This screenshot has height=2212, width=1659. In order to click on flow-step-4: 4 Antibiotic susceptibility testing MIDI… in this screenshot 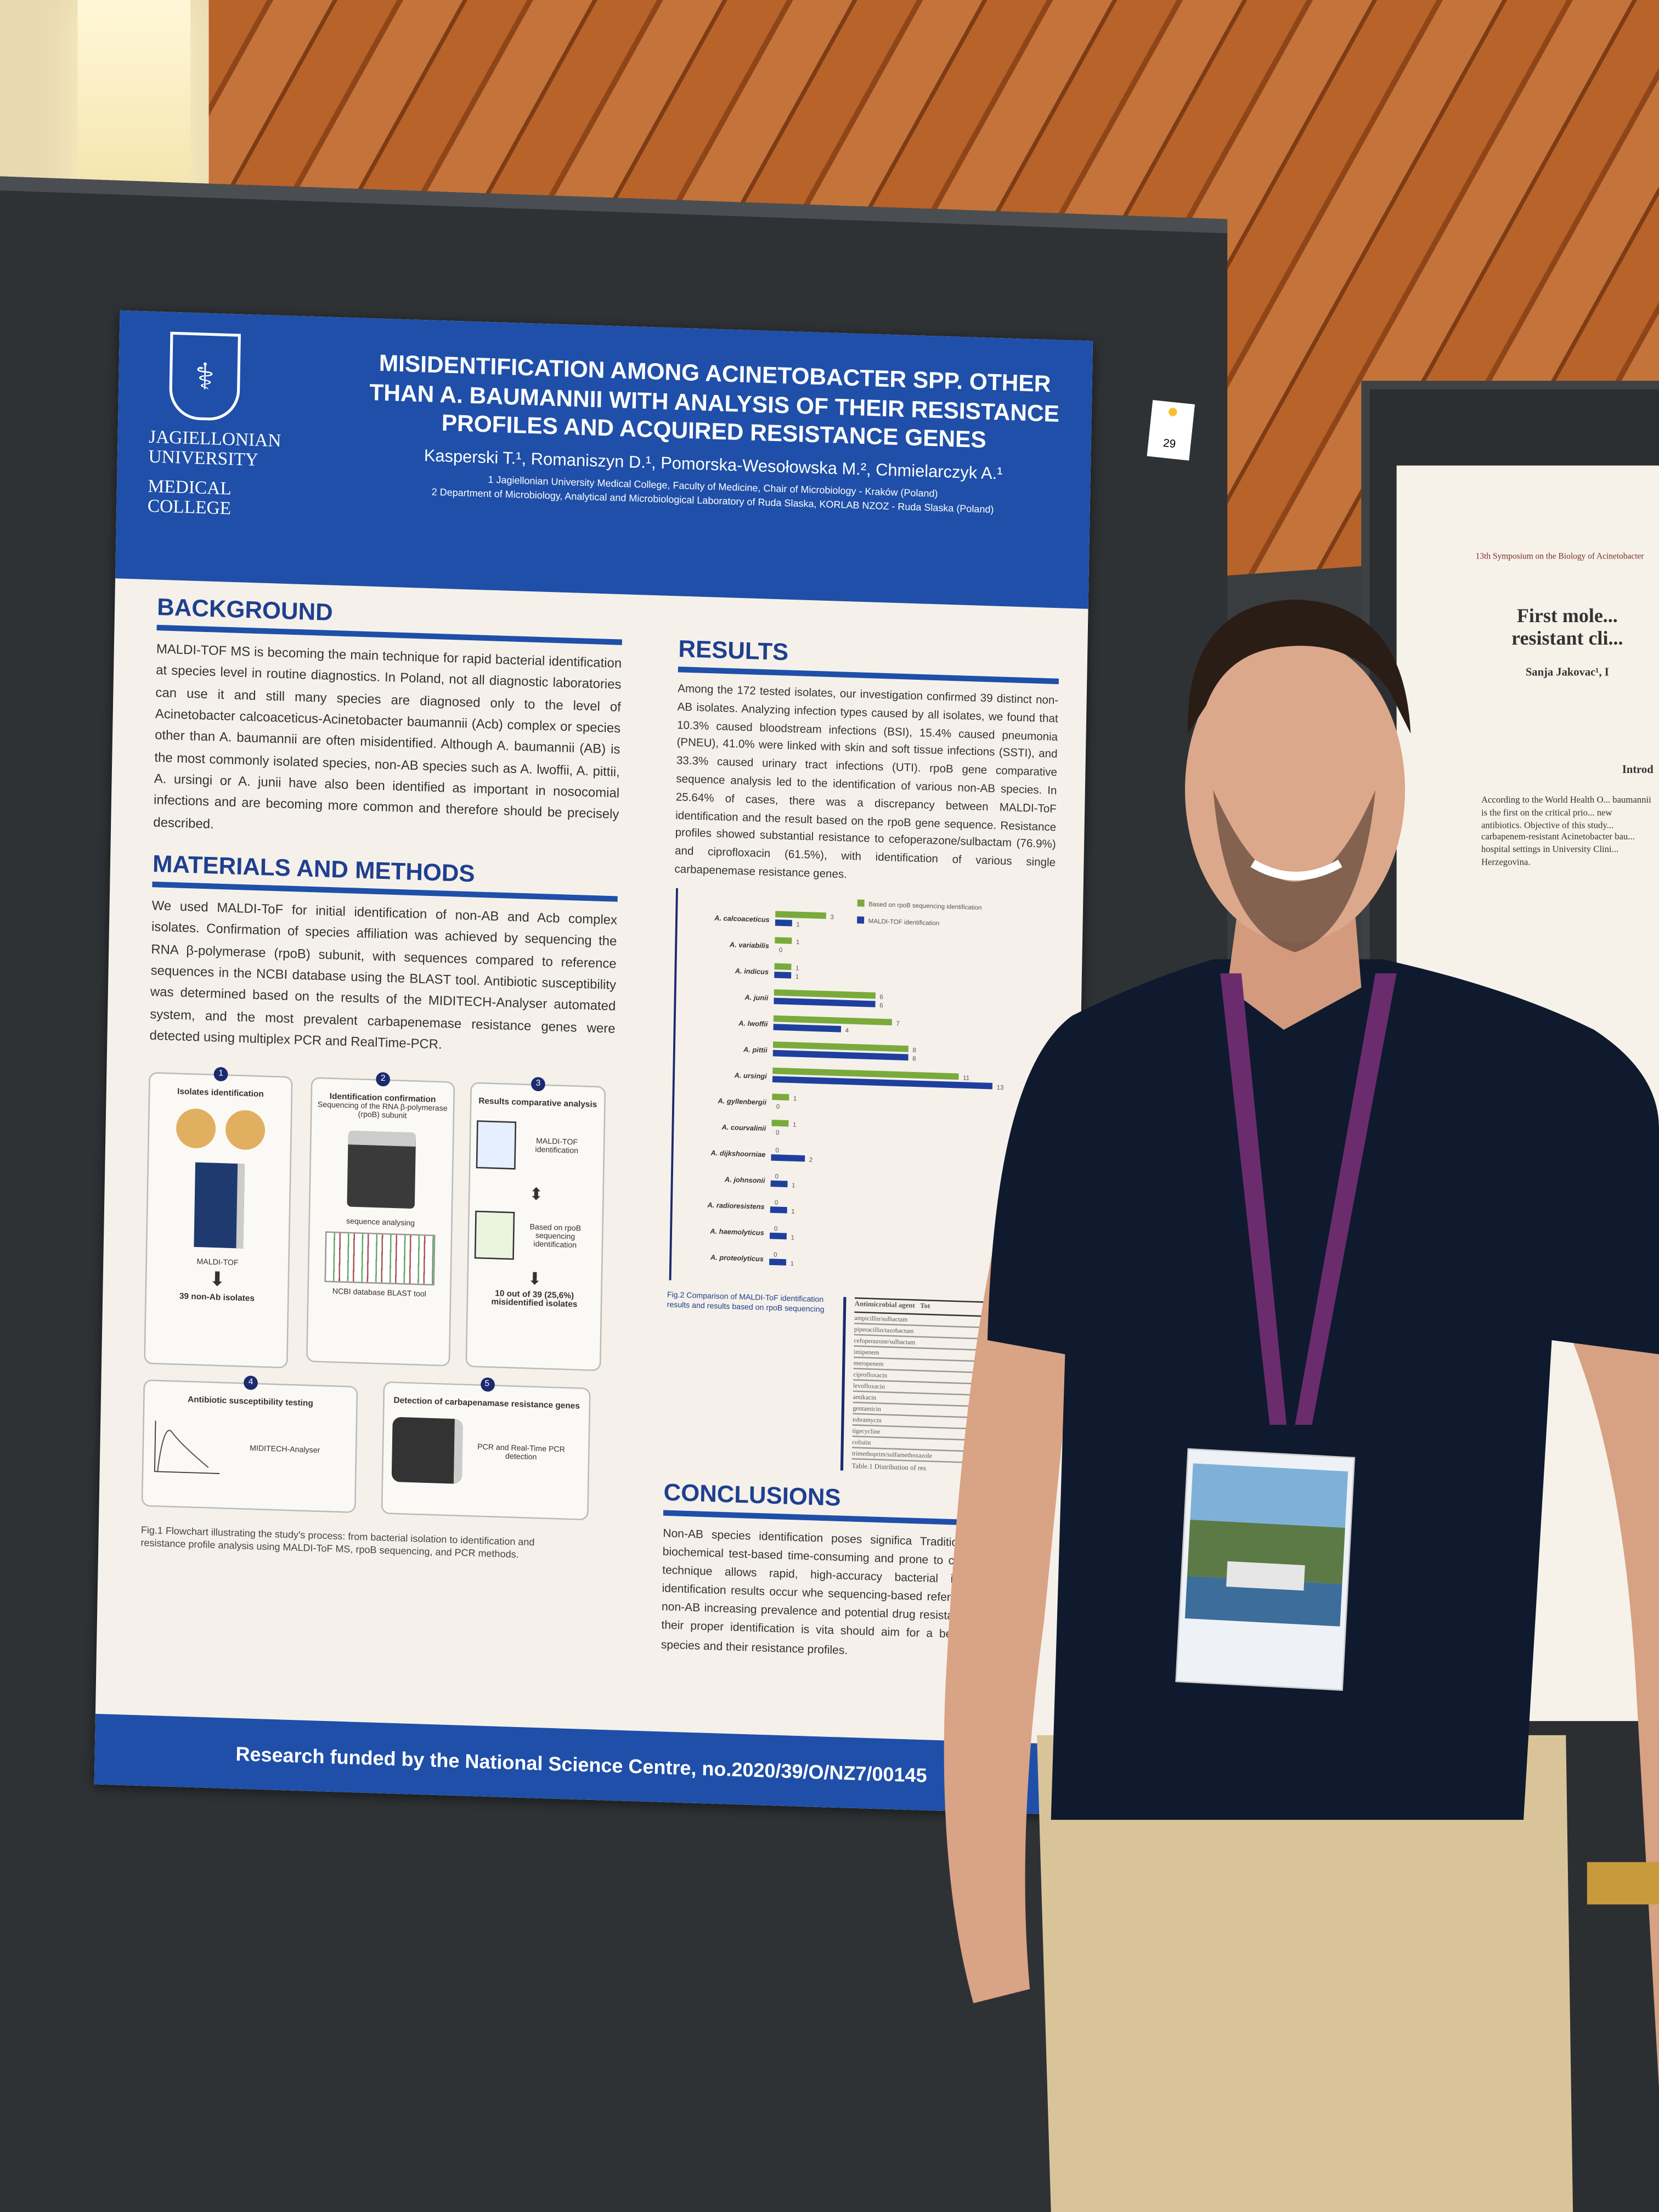, I will do `click(250, 1445)`.